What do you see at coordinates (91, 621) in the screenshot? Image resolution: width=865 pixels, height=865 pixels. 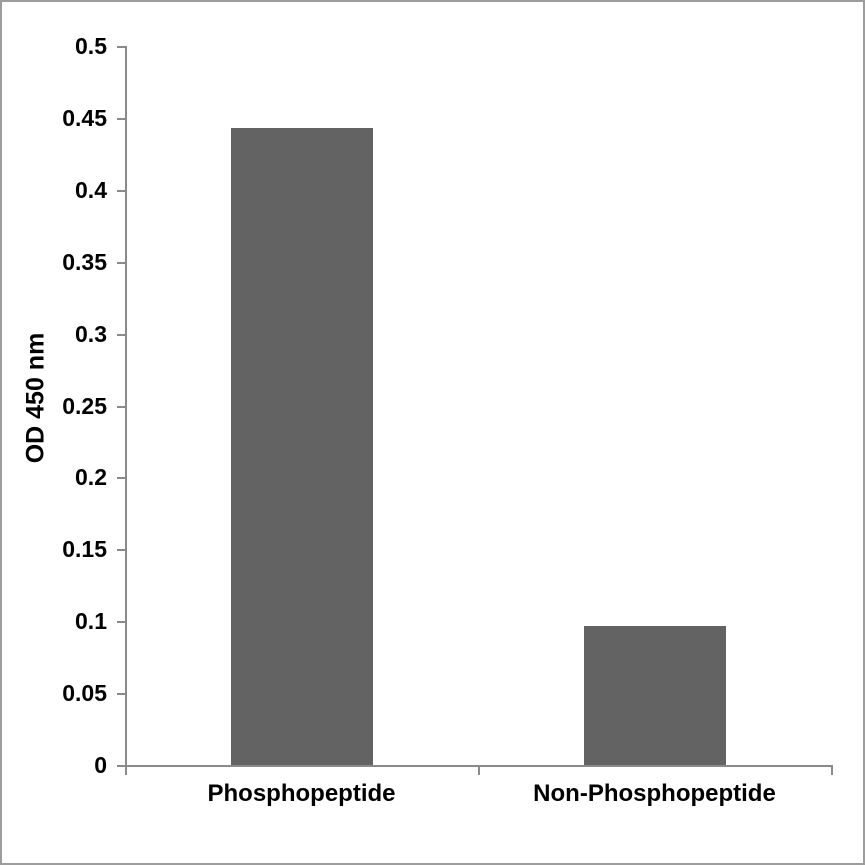 I see `y-tick-label: 0.1` at bounding box center [91, 621].